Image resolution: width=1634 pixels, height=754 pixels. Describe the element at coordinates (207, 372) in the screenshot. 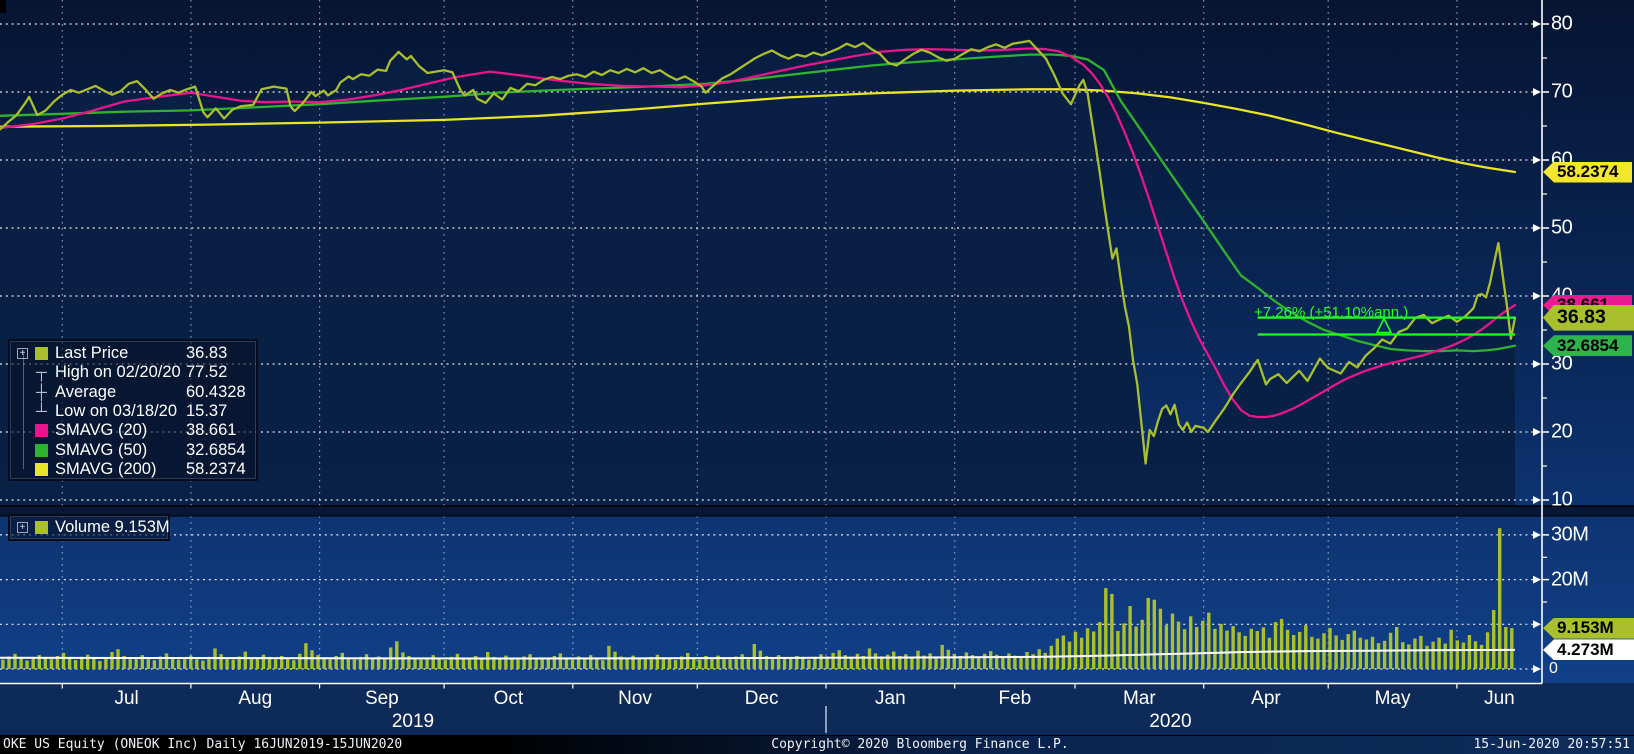

I see `legend-value: 77.52` at that location.